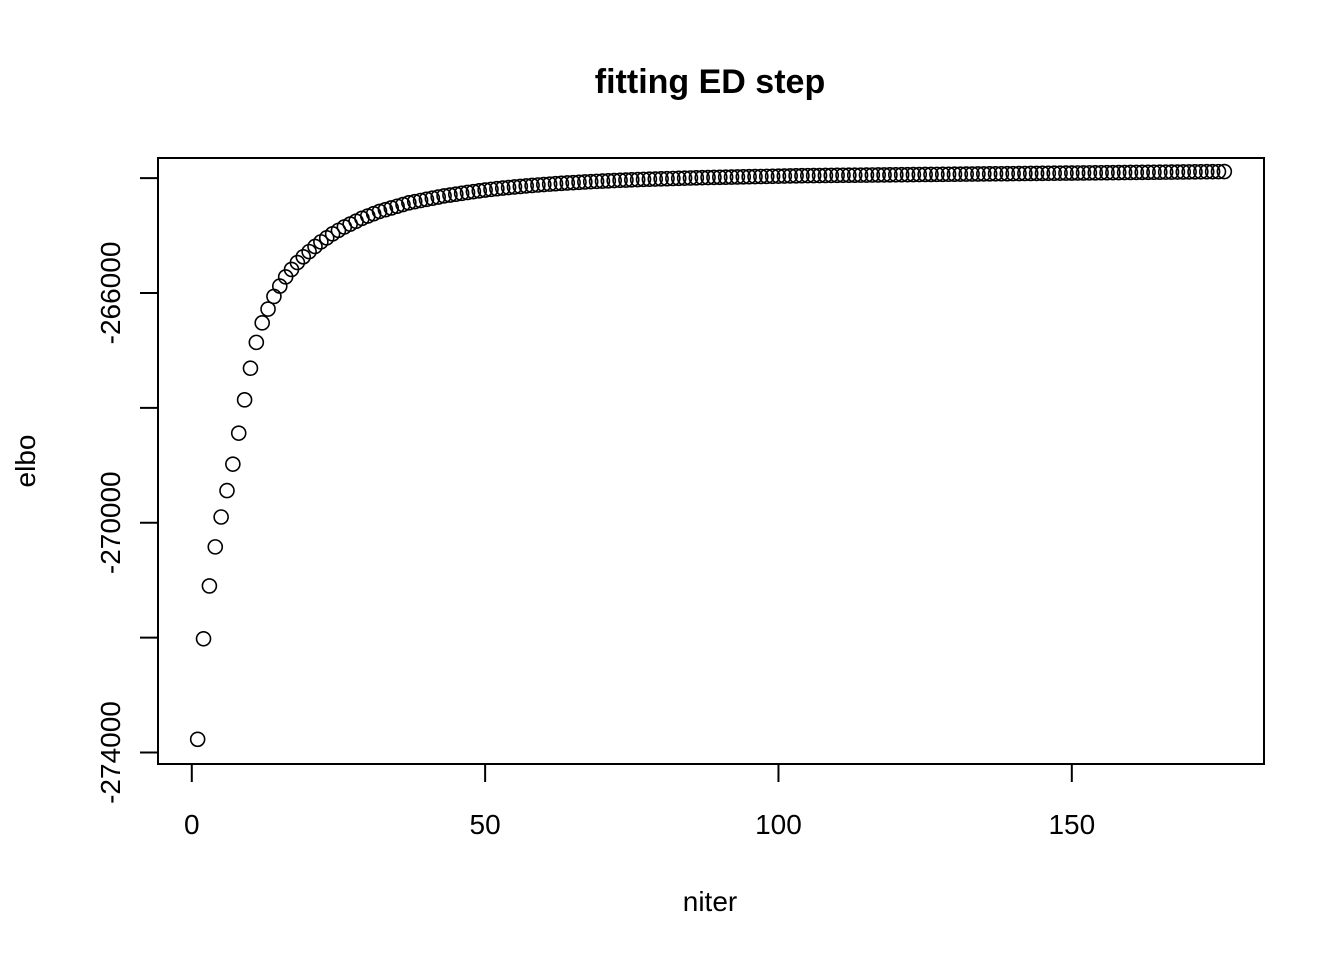 The height and width of the screenshot is (960, 1344). I want to click on y-tick-label: -270000, so click(110, 522).